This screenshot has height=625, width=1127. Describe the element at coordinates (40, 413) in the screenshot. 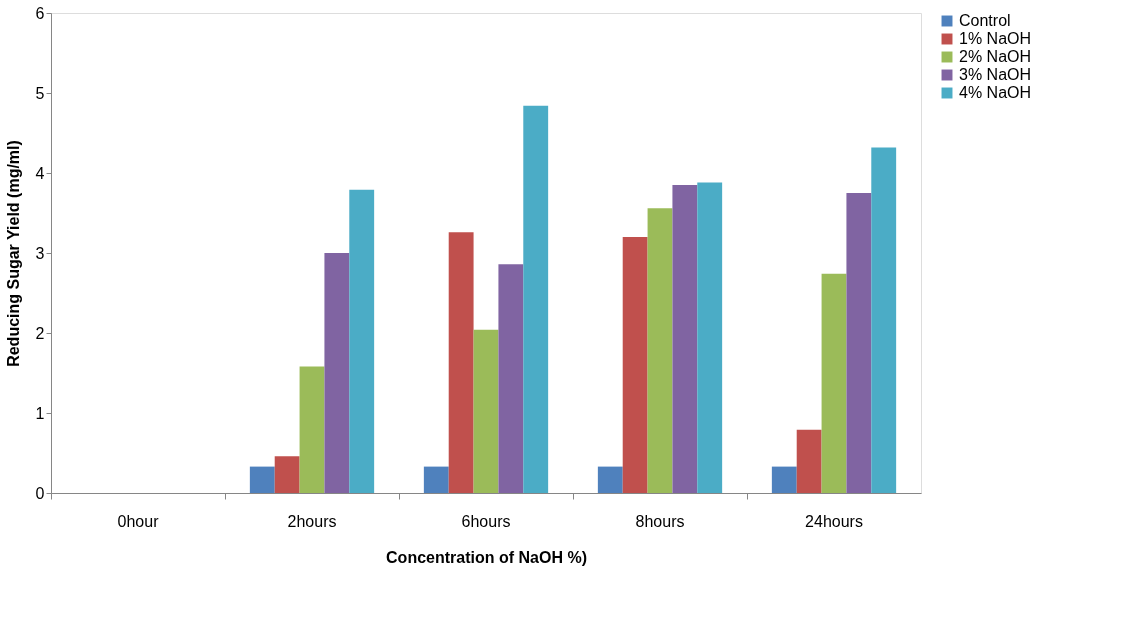

I see `y-tick-label: 1` at that location.